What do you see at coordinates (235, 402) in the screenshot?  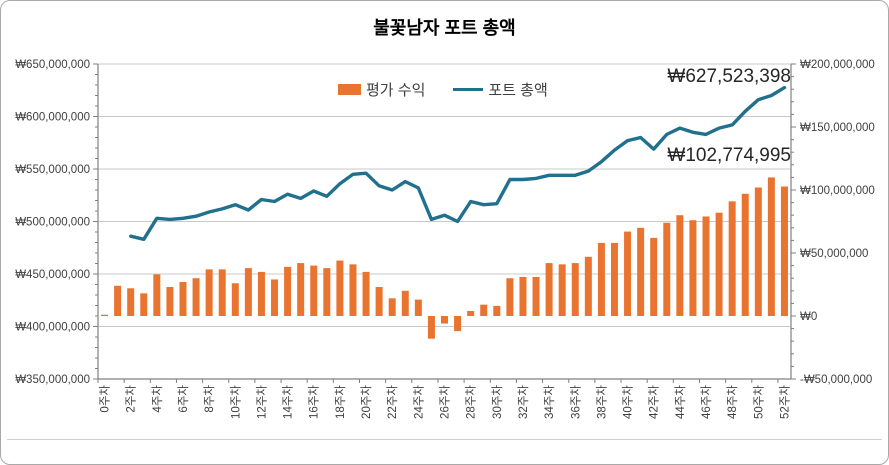 I see `x-axis-tick-label: 10주차` at bounding box center [235, 402].